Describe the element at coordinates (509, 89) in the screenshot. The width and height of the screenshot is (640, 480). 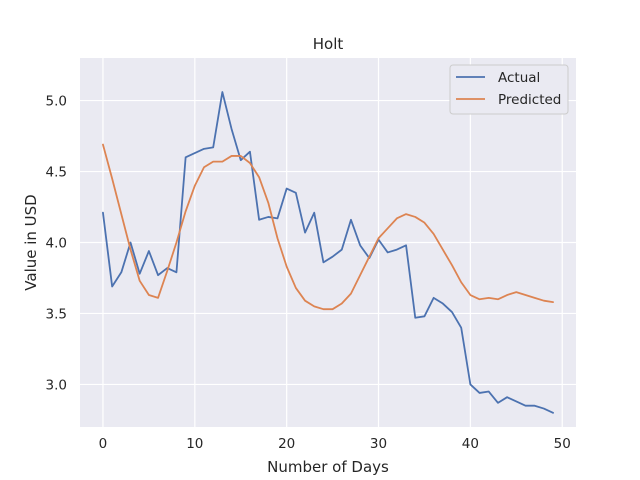
I see `legend: Actual Predicted` at that location.